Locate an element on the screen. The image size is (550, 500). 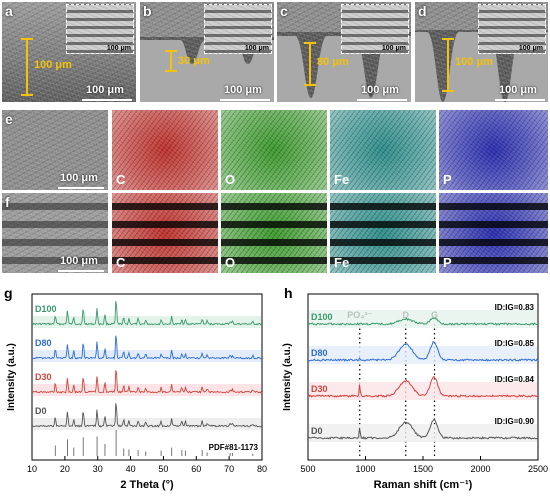
eds-map-fe: Fe is located at coordinates (383, 150).